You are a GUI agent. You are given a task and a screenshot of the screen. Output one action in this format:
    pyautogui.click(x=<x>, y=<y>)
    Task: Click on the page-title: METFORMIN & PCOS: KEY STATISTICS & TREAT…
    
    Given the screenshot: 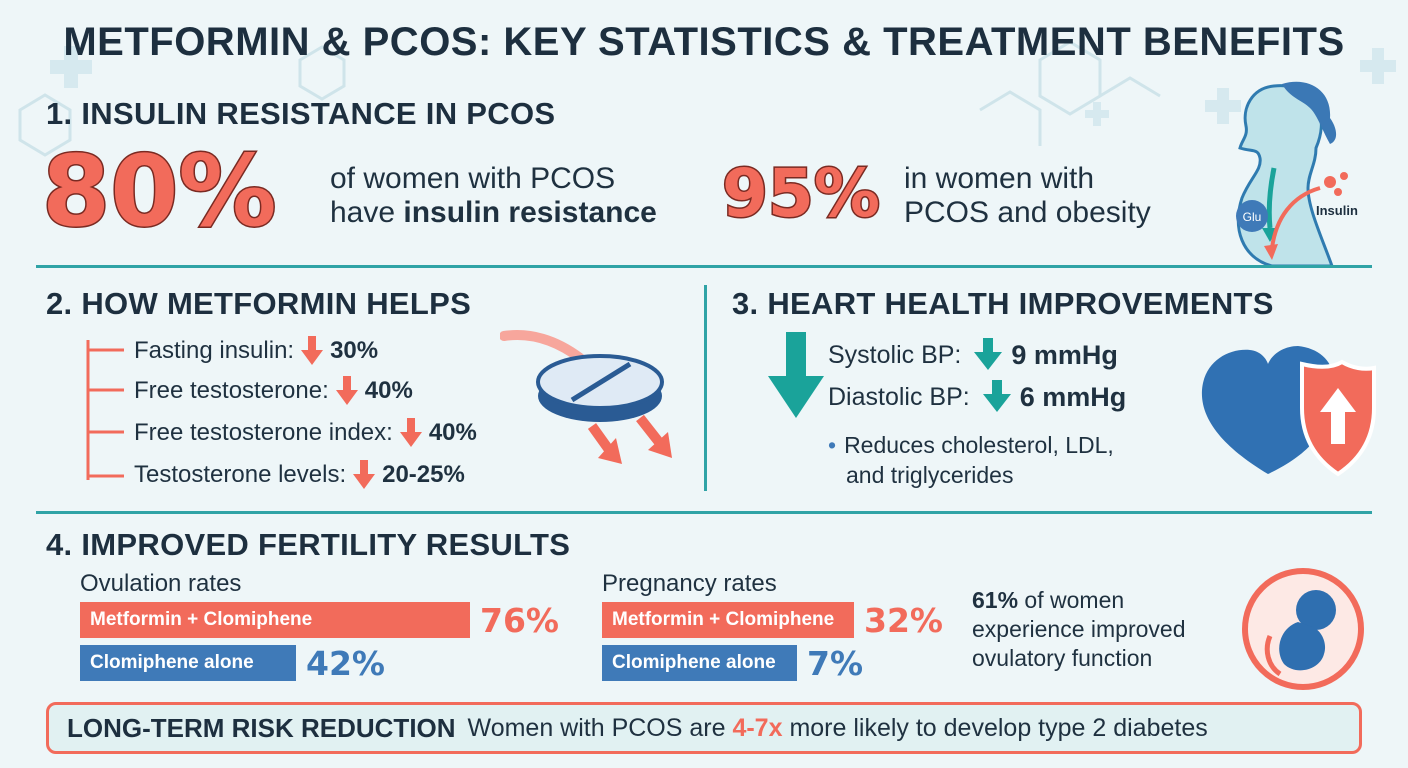 What is the action you would take?
    pyautogui.click(x=704, y=42)
    